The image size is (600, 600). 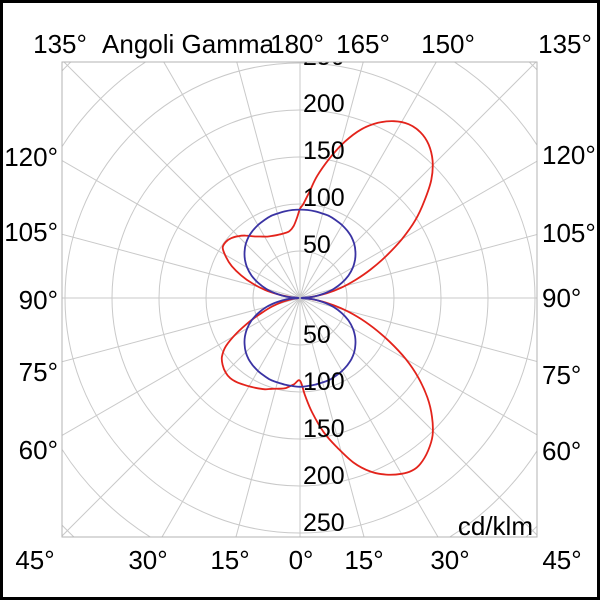 What do you see at coordinates (297, 44) in the screenshot?
I see `gamma-angle-label: 180°` at bounding box center [297, 44].